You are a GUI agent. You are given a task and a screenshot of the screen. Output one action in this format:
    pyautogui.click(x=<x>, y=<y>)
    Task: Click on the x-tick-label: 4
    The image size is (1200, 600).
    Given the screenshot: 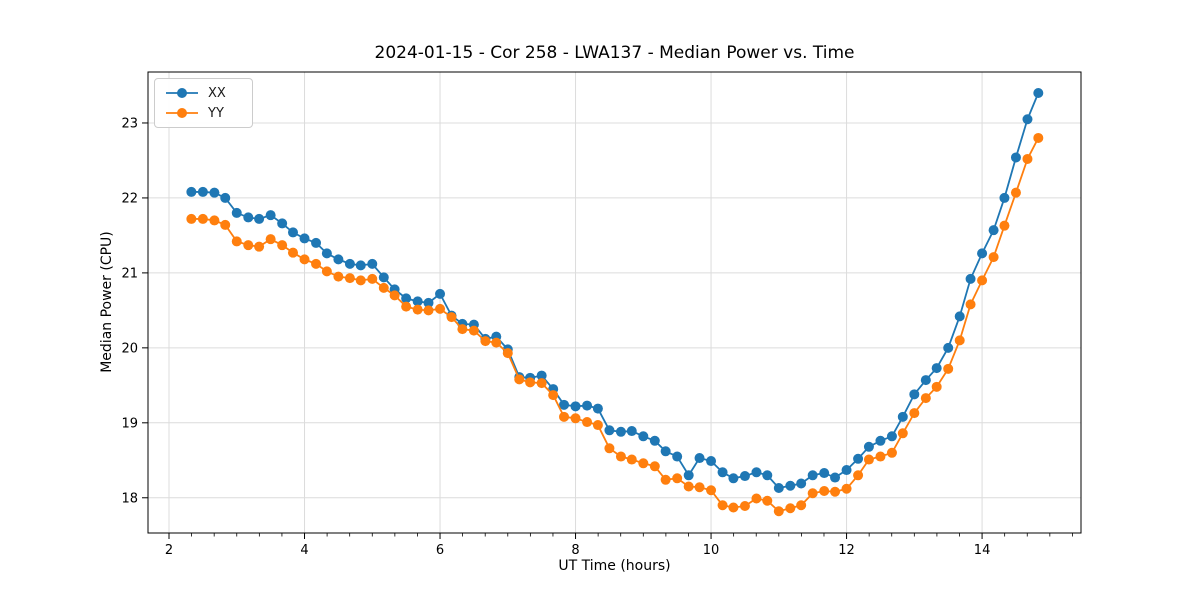 What is the action you would take?
    pyautogui.click(x=304, y=550)
    